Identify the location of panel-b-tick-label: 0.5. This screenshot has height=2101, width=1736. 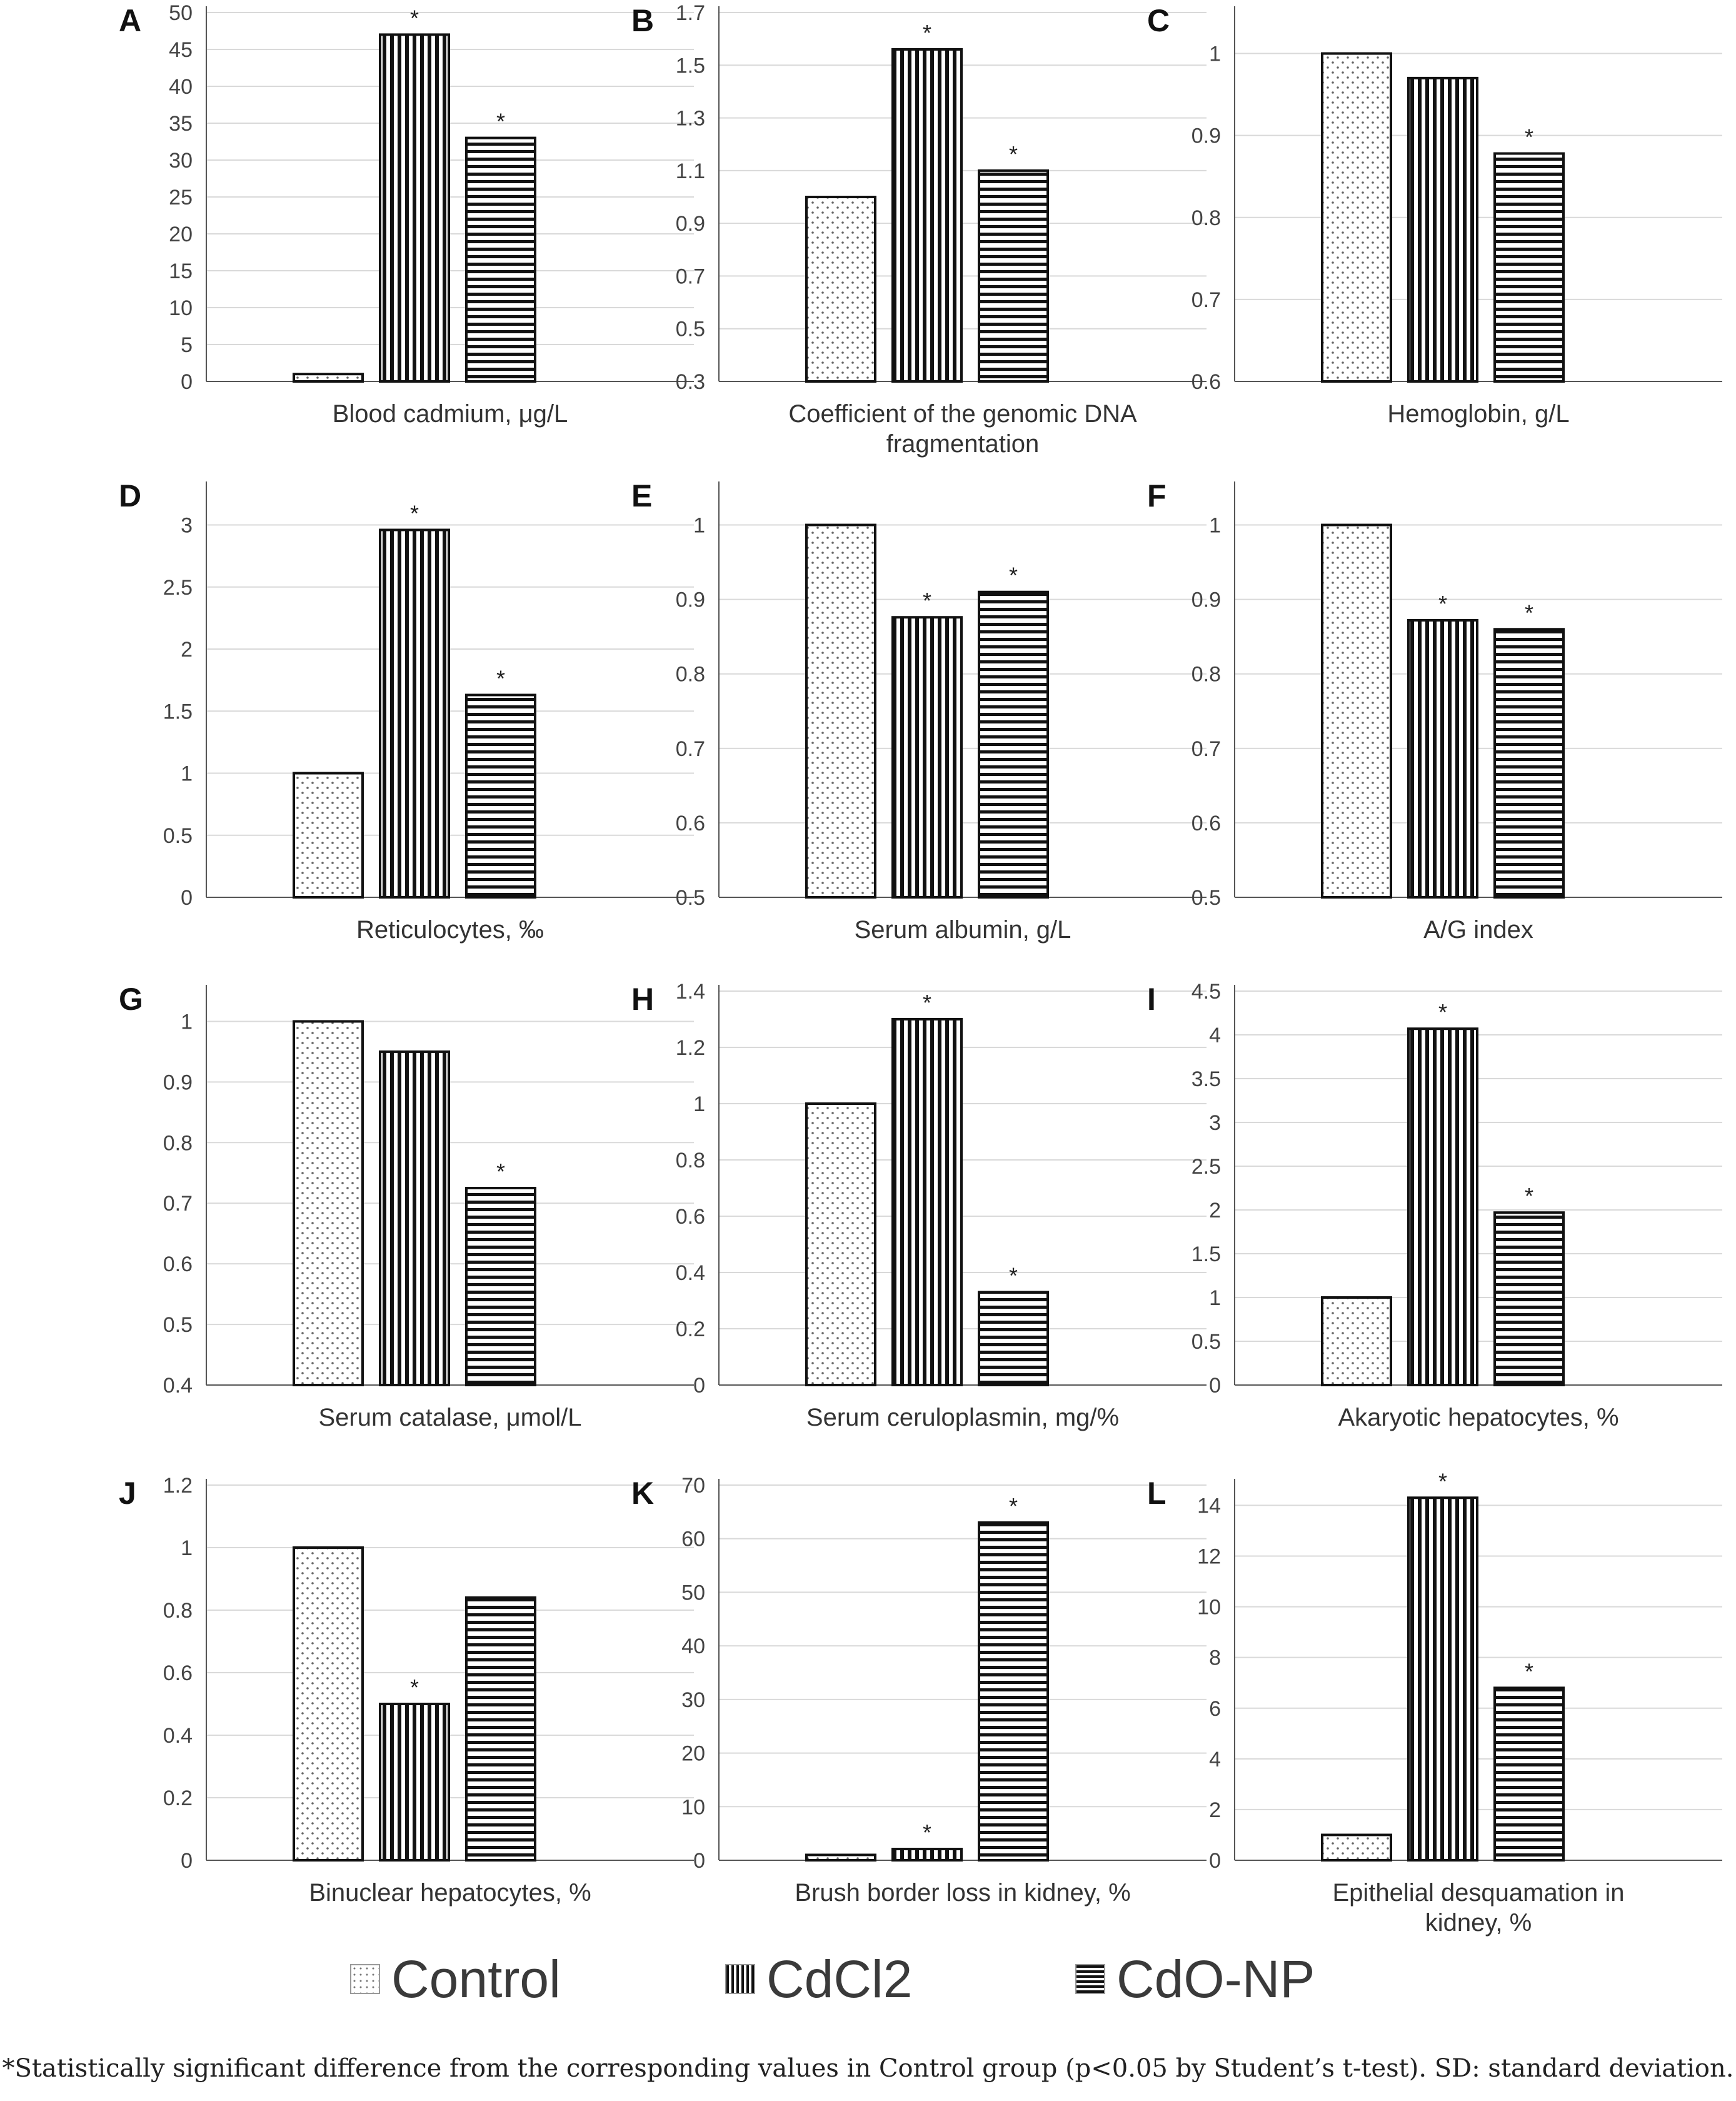
(690, 329).